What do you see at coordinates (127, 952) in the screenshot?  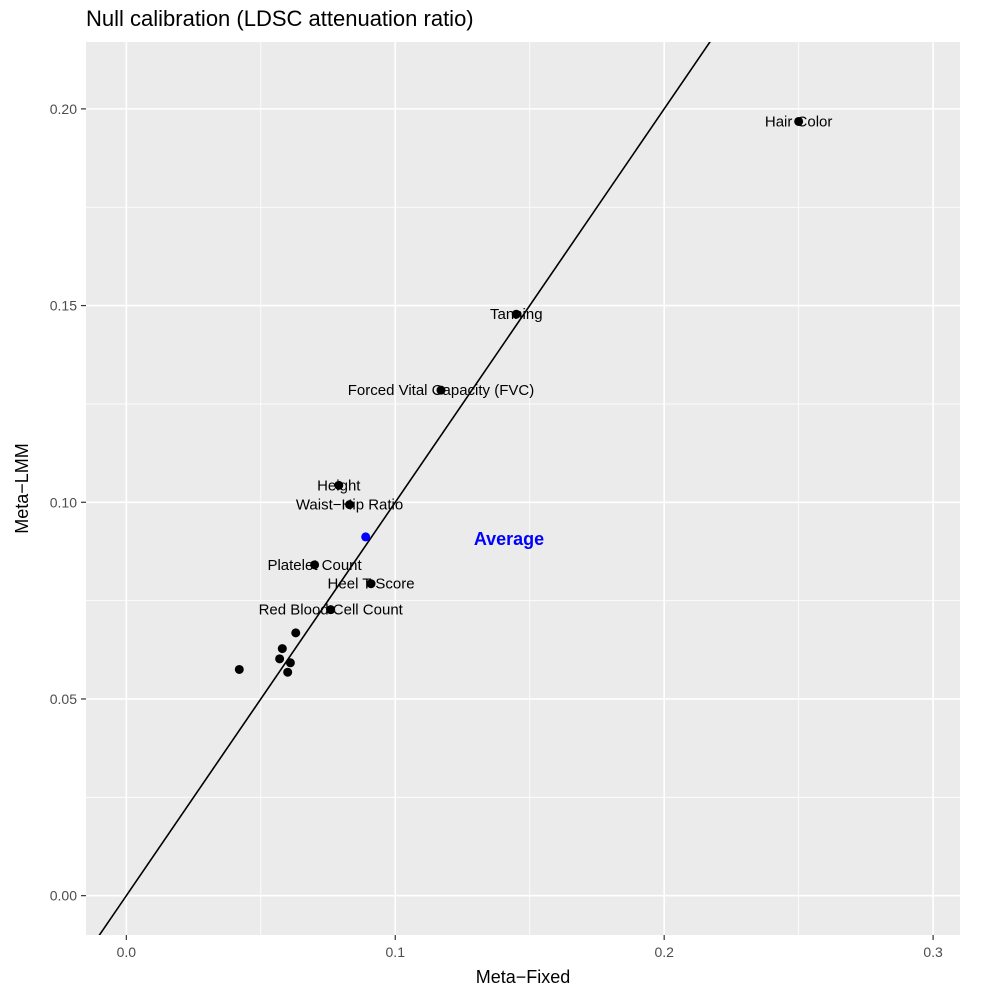 I see `x-tick-label: 0.0` at bounding box center [127, 952].